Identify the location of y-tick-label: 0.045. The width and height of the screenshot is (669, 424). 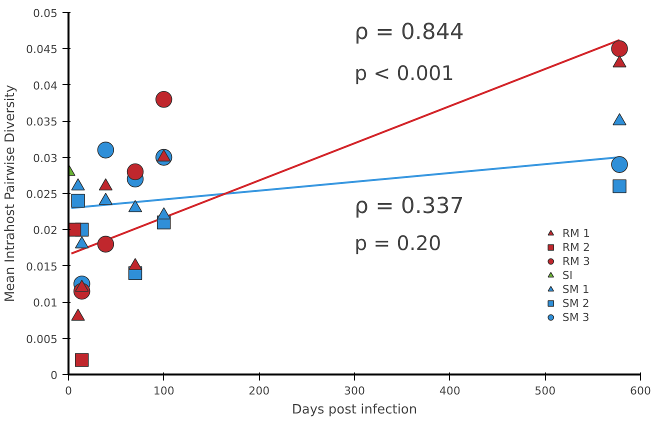
(42, 49).